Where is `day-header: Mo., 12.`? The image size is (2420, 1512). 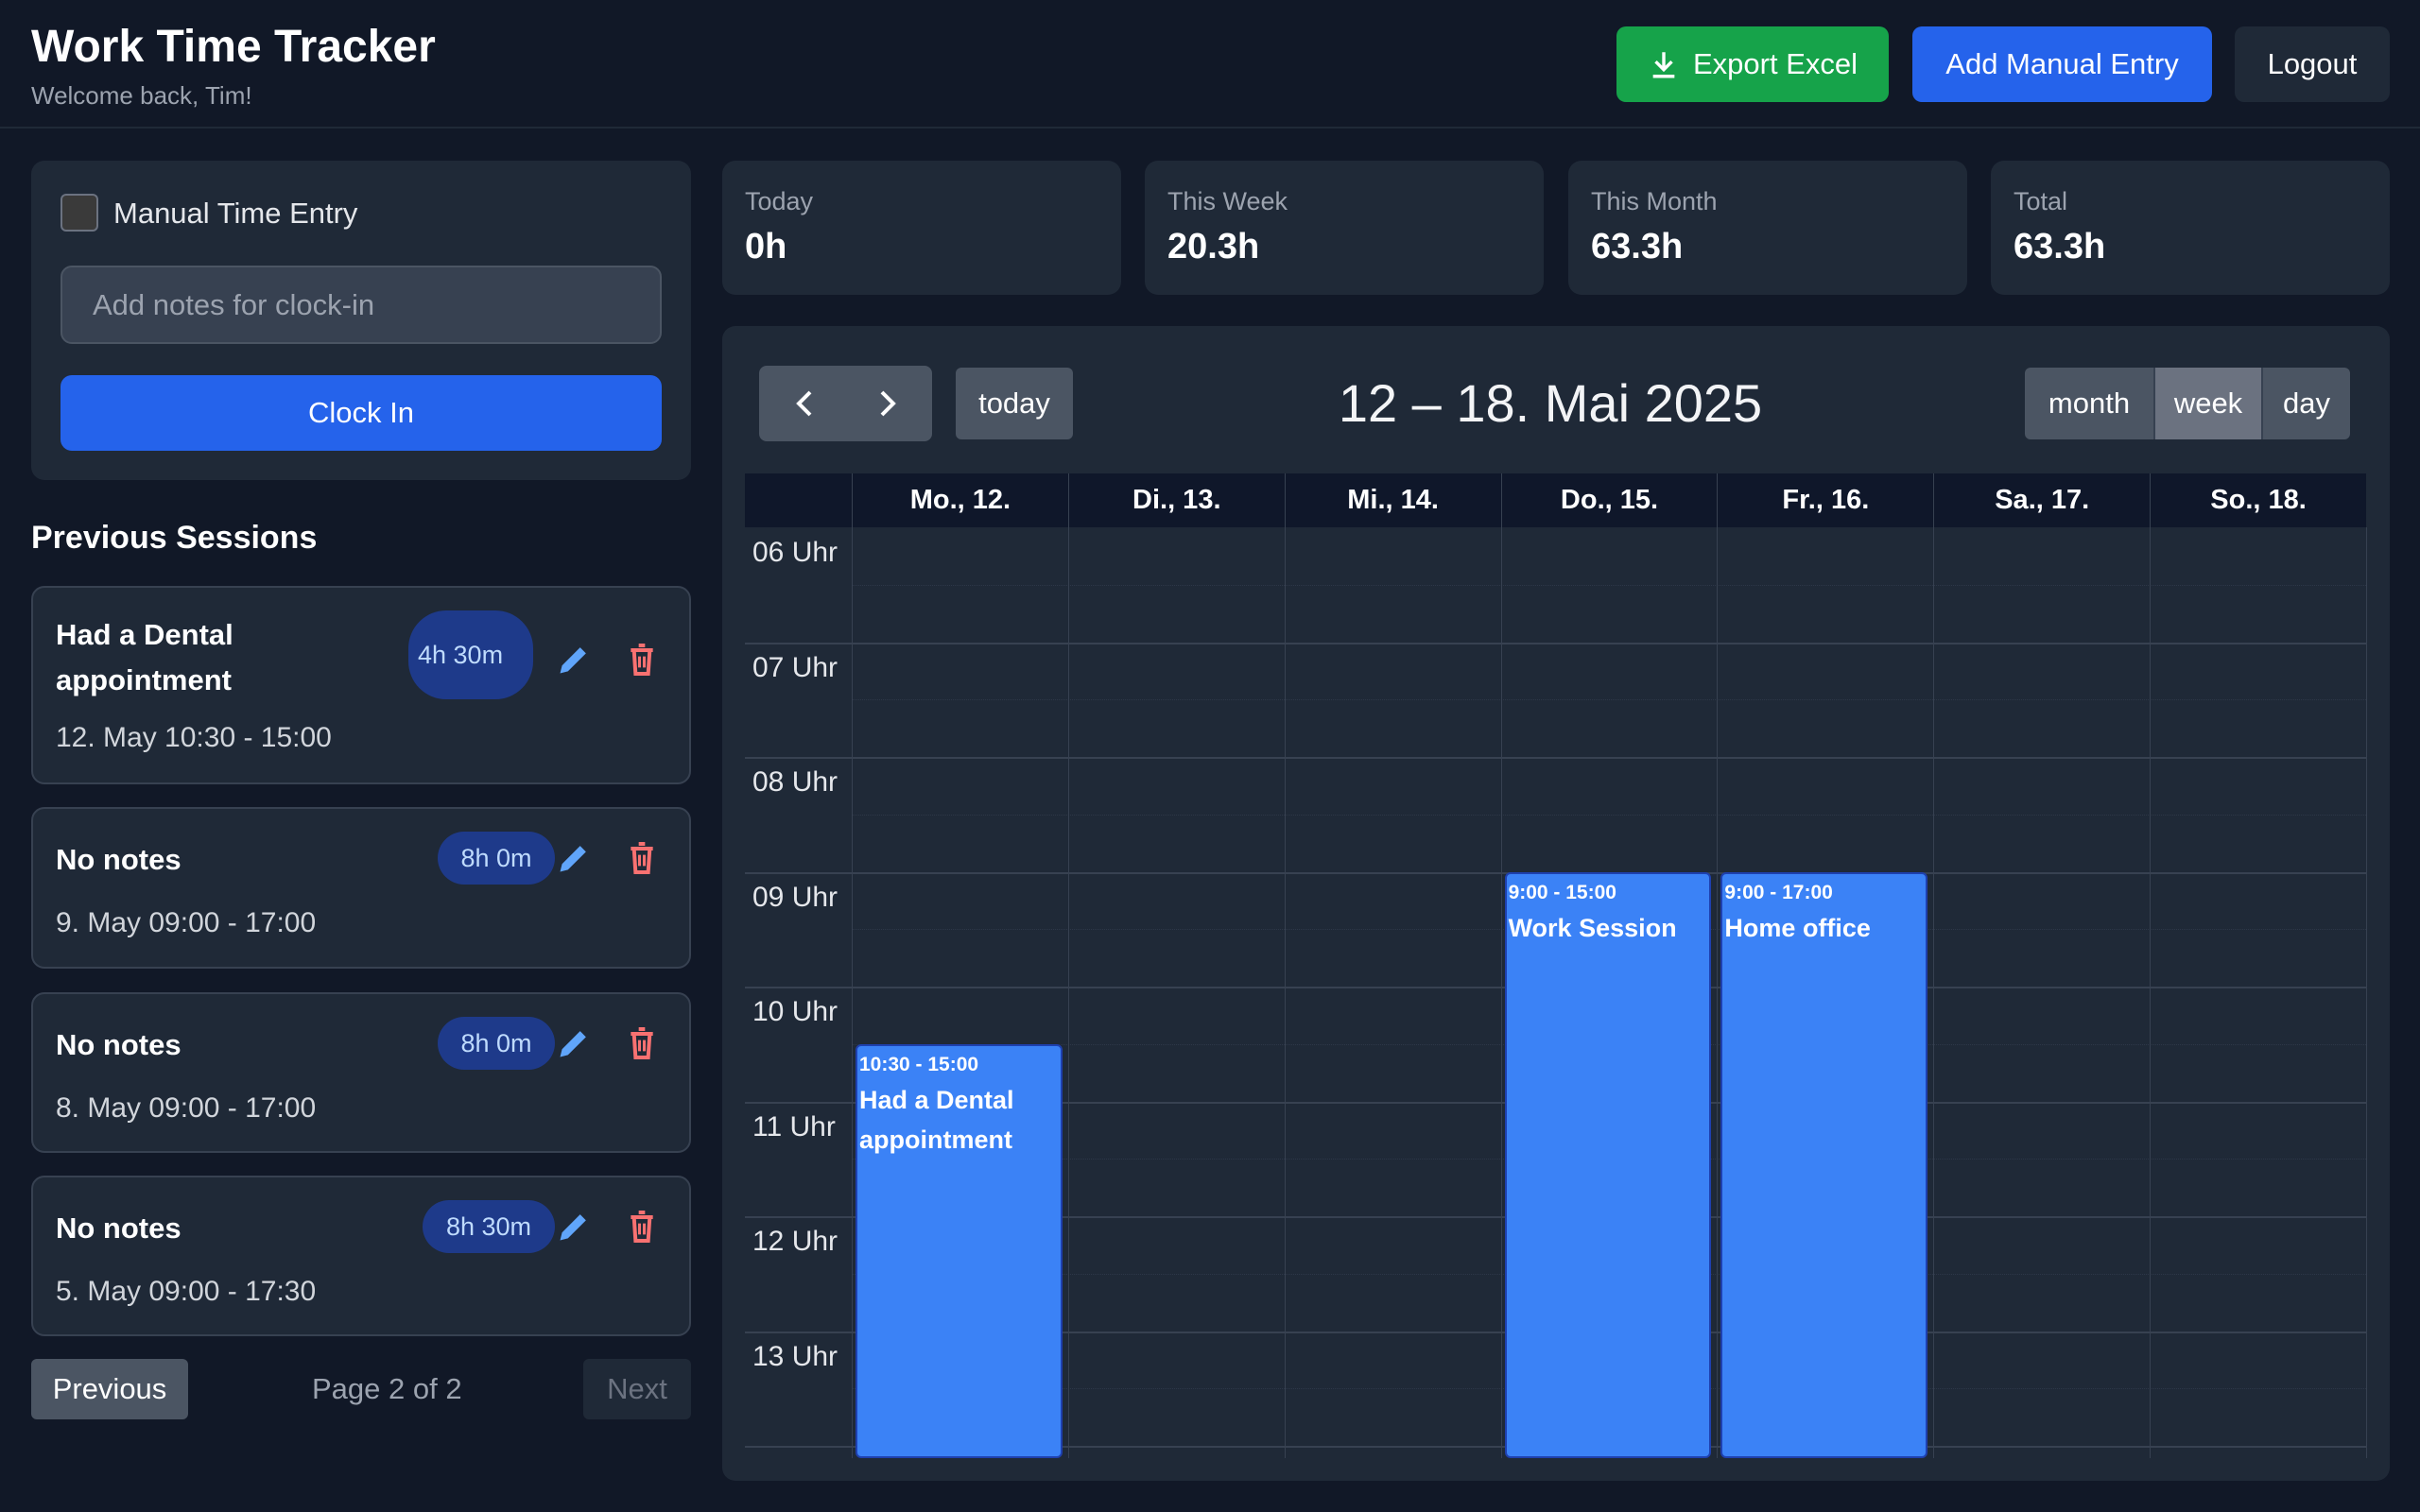 day-header: Mo., 12. is located at coordinates (960, 500).